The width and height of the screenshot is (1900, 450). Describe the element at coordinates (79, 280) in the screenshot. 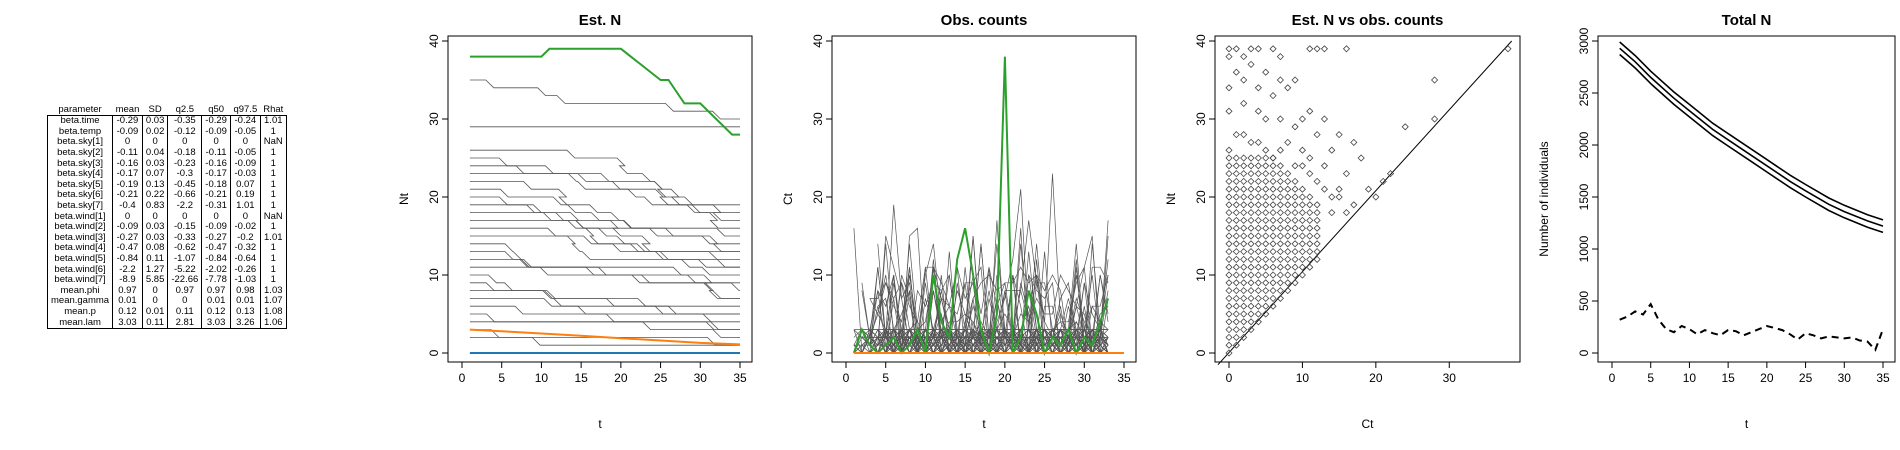

I see `parameter-name-cell: beta.wind[7]` at that location.